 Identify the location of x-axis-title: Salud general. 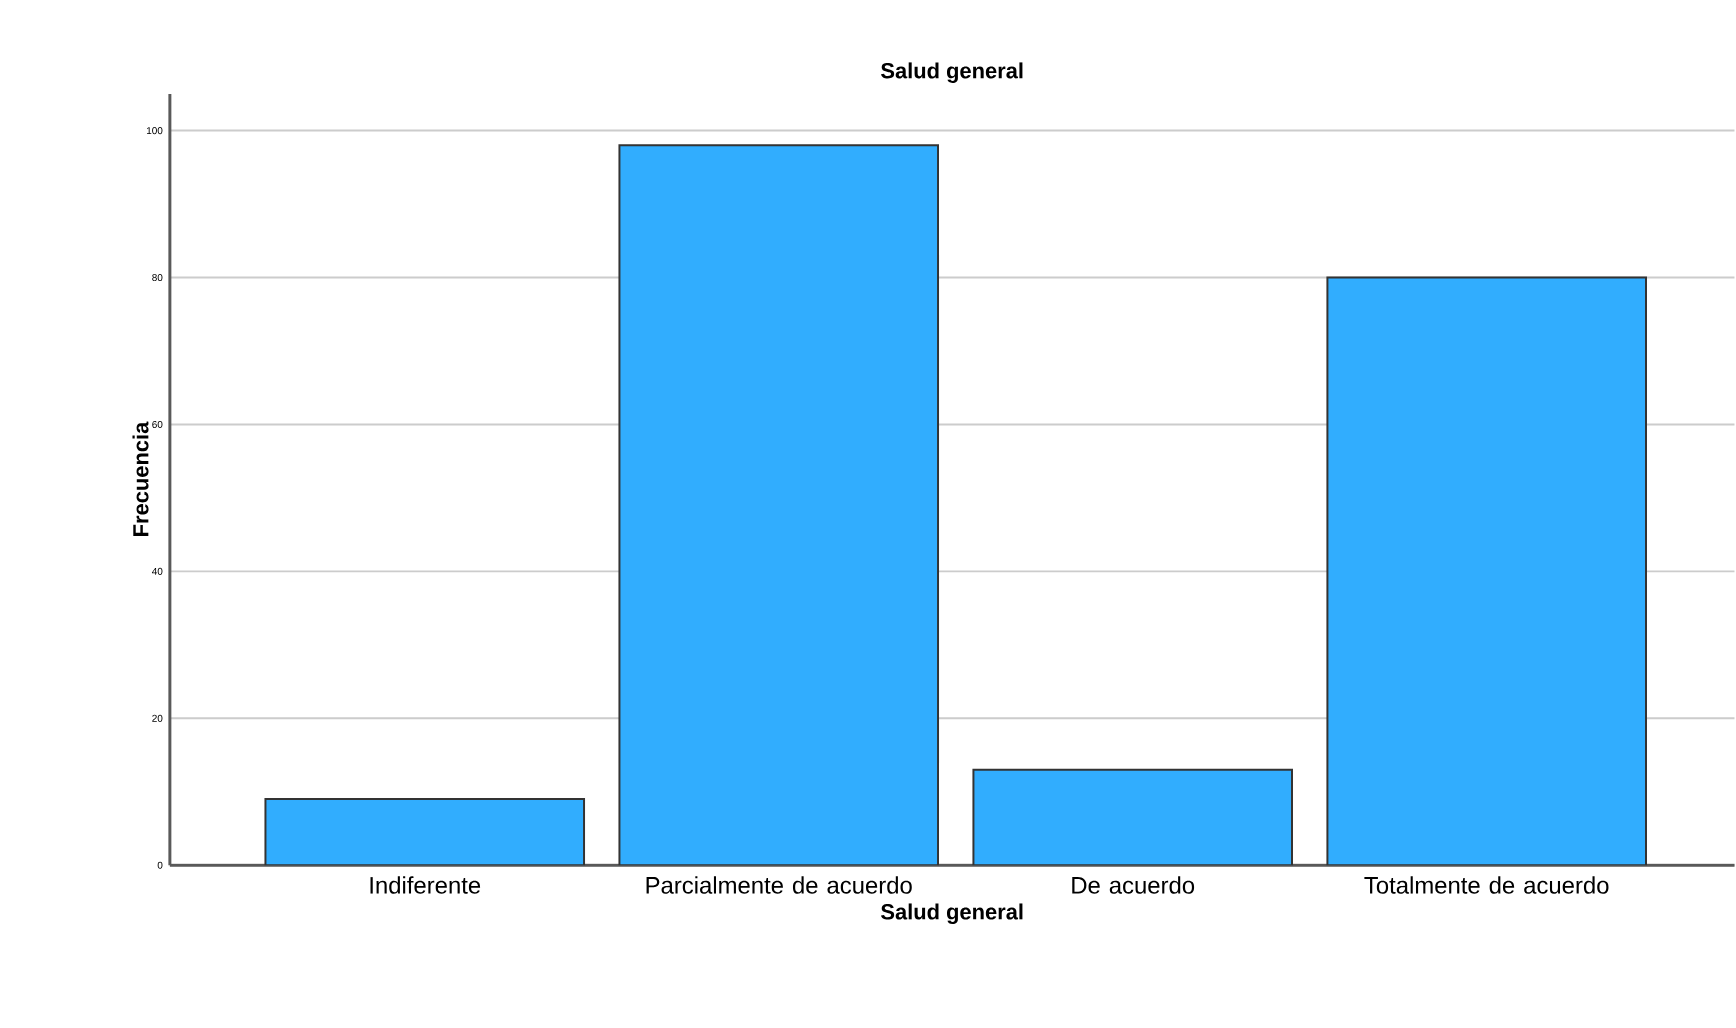
(952, 914).